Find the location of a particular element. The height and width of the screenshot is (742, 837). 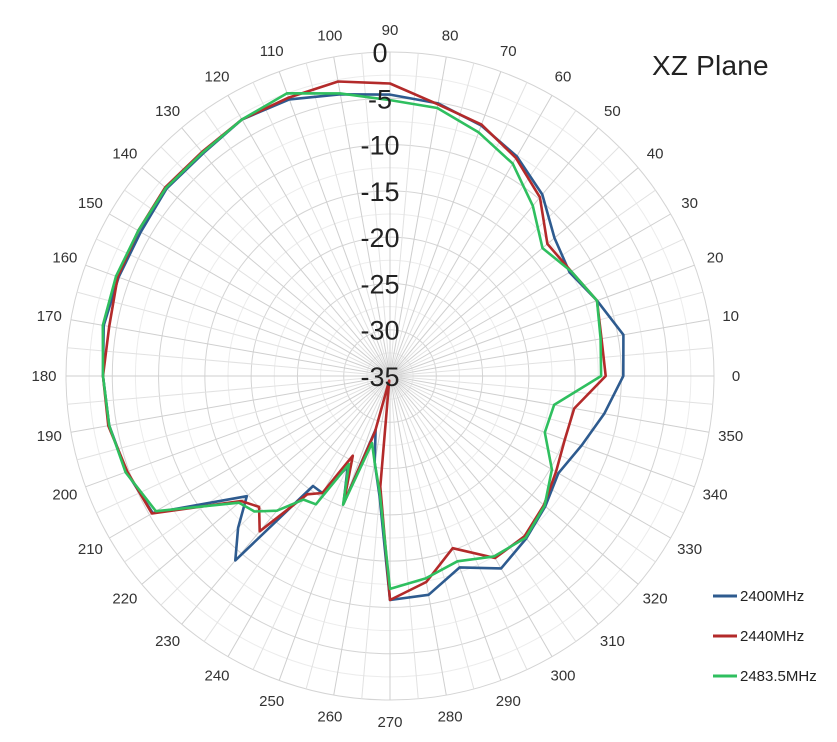

angle-tick-label: 340 is located at coordinates (715, 494).